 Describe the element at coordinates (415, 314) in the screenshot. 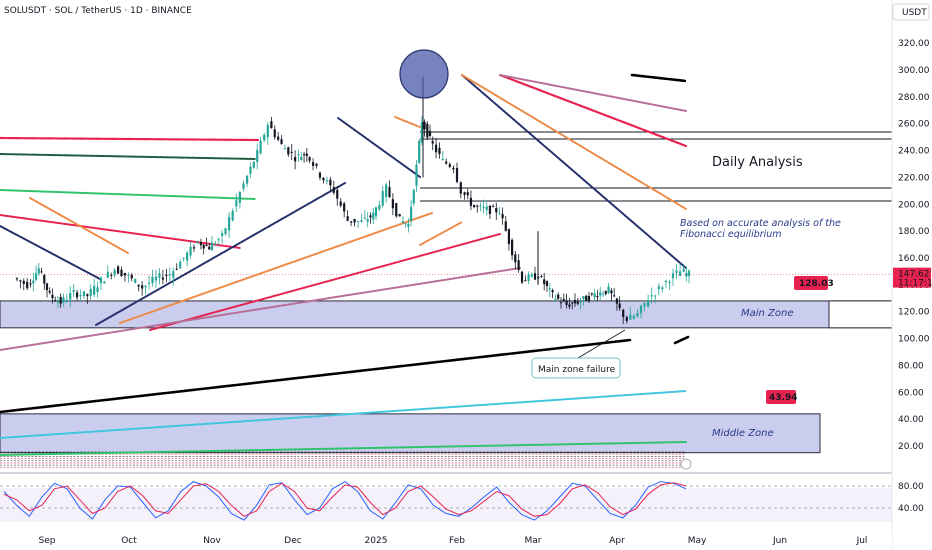

I see `main-zone-box` at that location.